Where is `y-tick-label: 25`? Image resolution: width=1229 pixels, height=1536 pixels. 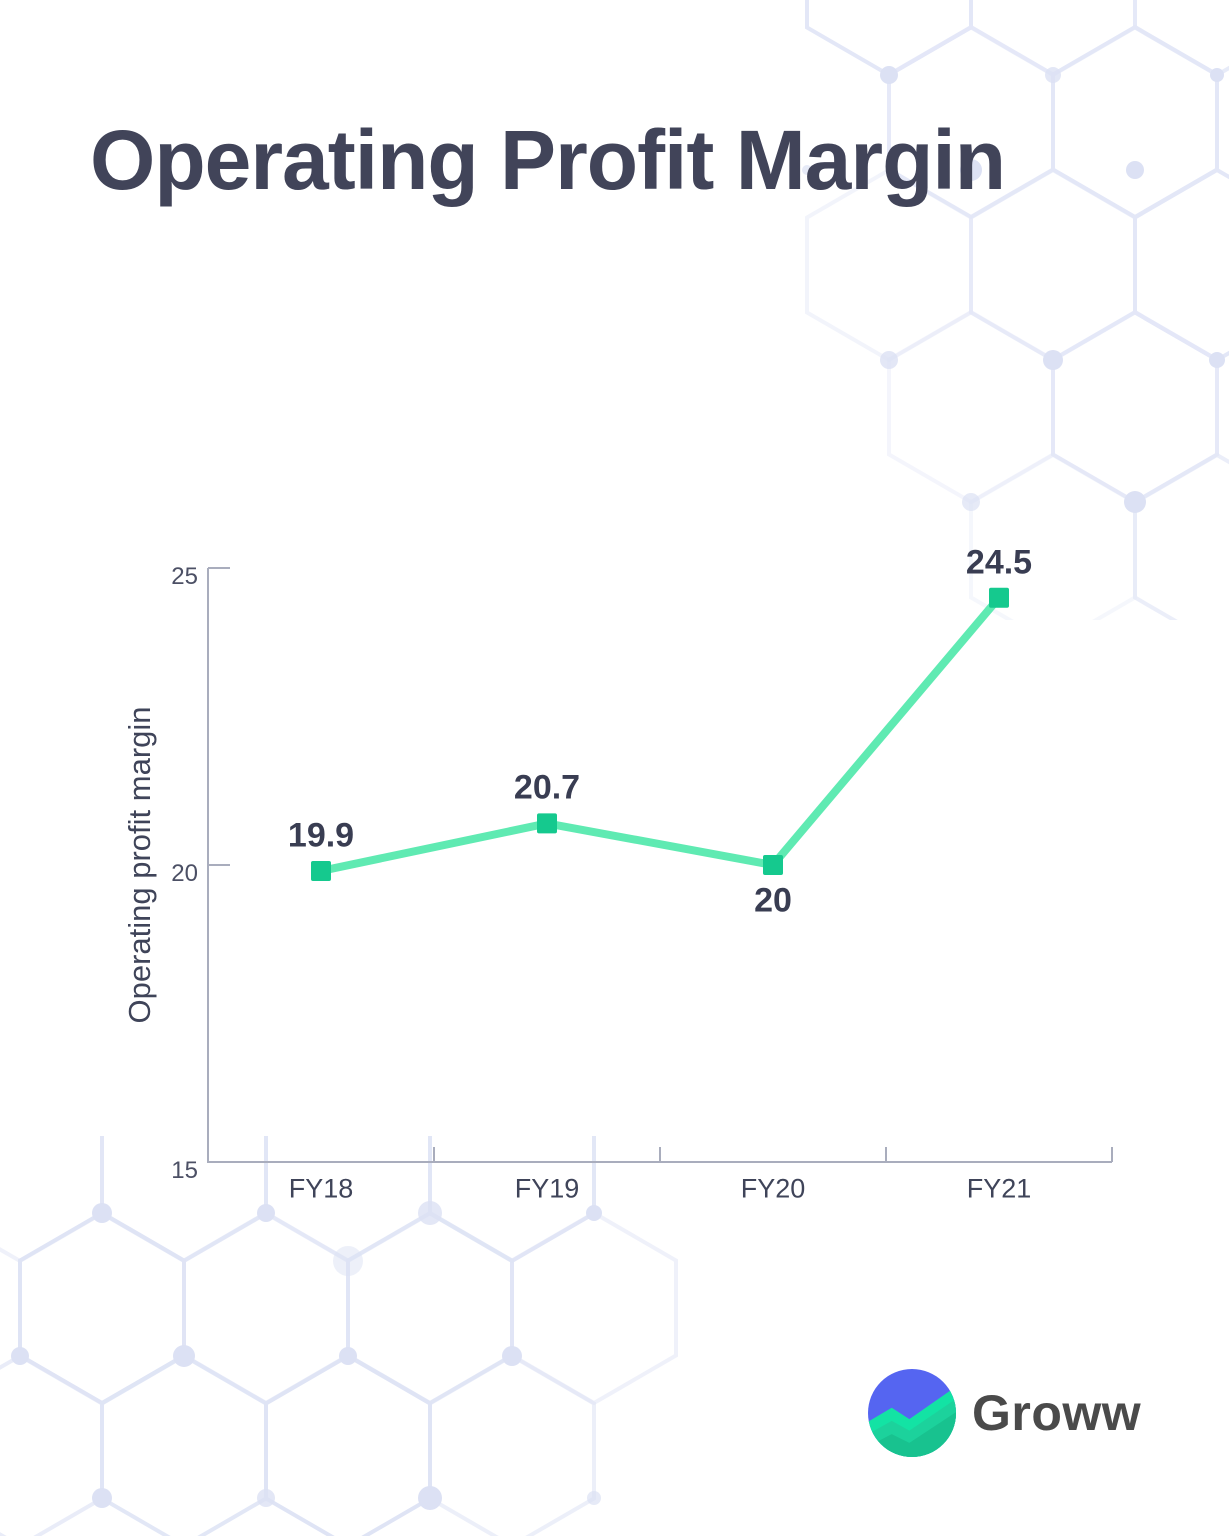 y-tick-label: 25 is located at coordinates (184, 576).